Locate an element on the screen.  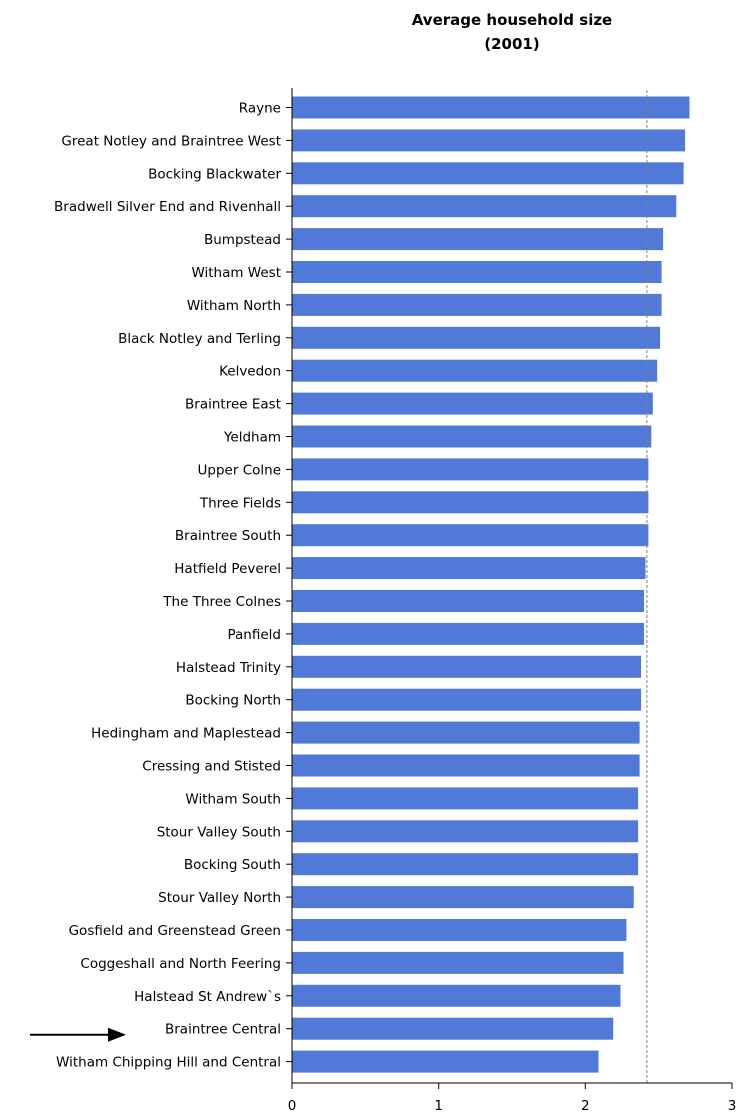
category-label-halstead-trinity: Halstead Trinity is located at coordinates (228, 668).